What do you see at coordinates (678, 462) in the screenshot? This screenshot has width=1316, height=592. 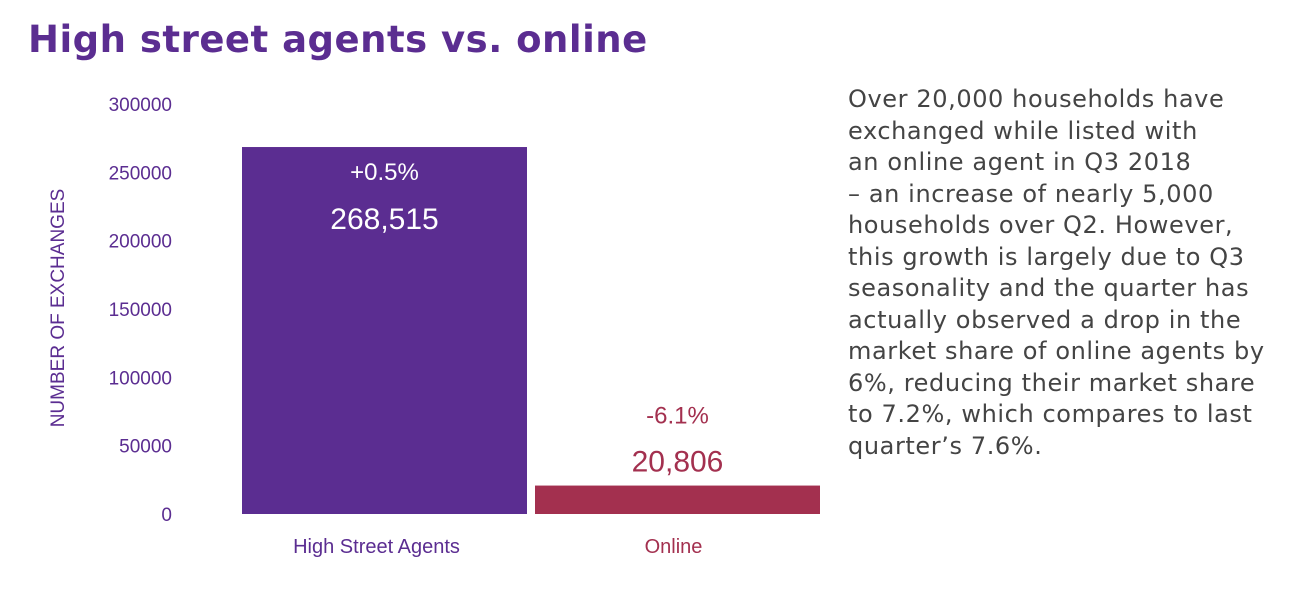 I see `data-label: 20,806` at bounding box center [678, 462].